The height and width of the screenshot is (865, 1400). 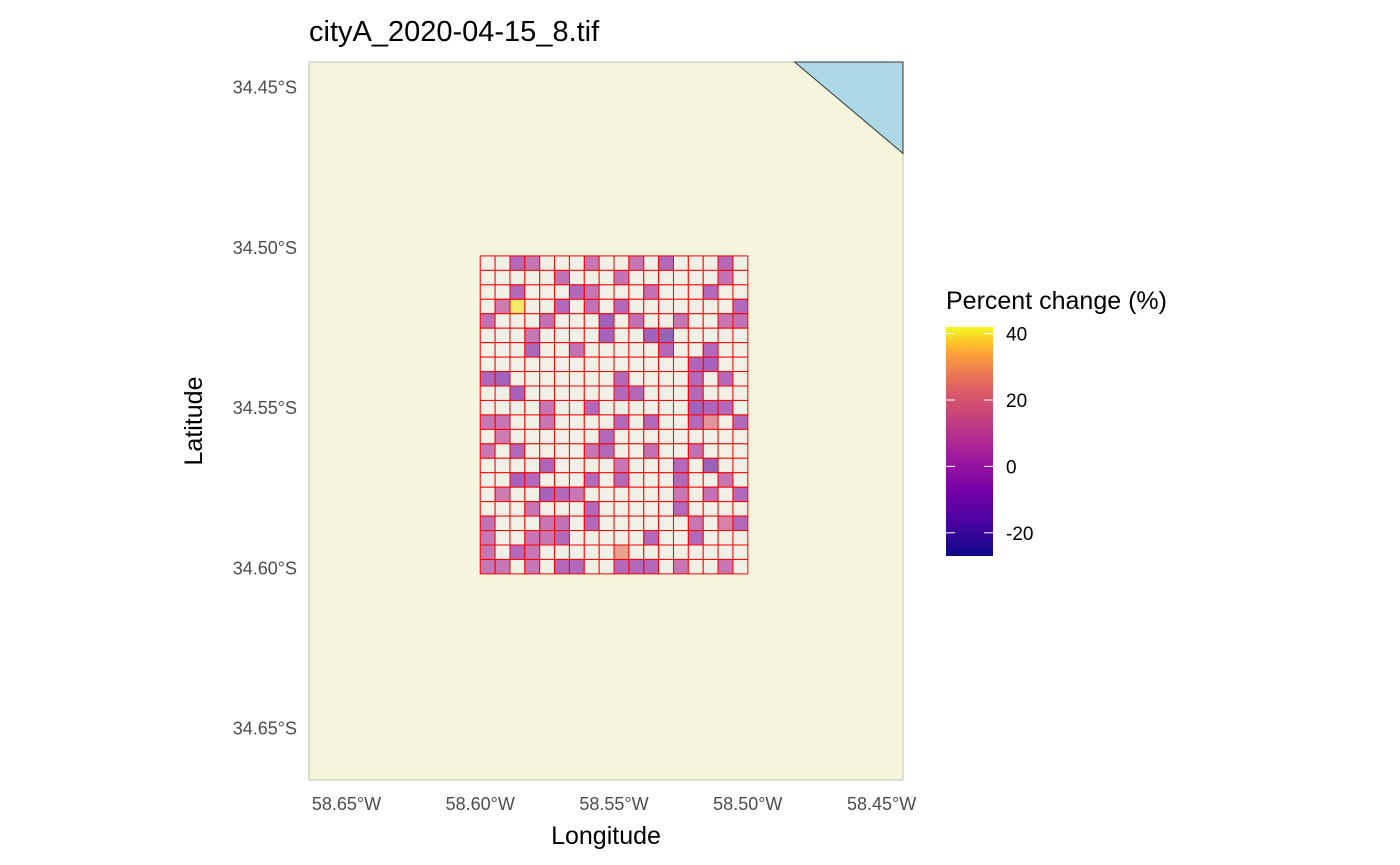 What do you see at coordinates (265, 408) in the screenshot?
I see `y-axis-ticks: 34.45°S 34.50°S 34.55°S 34.60°S 34.65°S` at bounding box center [265, 408].